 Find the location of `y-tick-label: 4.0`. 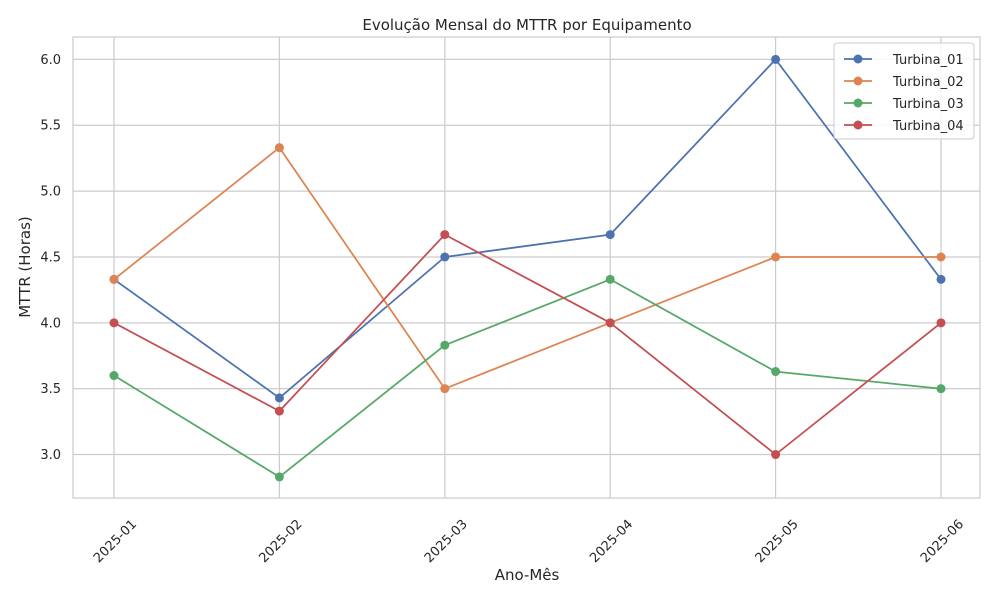

y-tick-label: 4.0 is located at coordinates (50, 323).